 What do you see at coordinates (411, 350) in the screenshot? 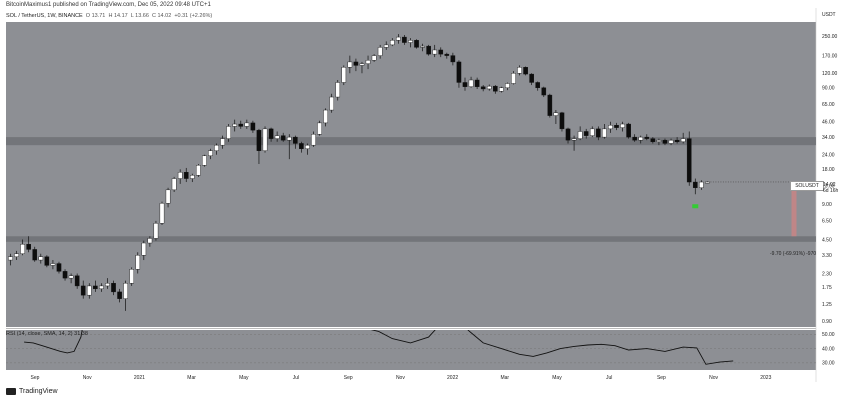
I see `rsi-pane-bg` at bounding box center [411, 350].